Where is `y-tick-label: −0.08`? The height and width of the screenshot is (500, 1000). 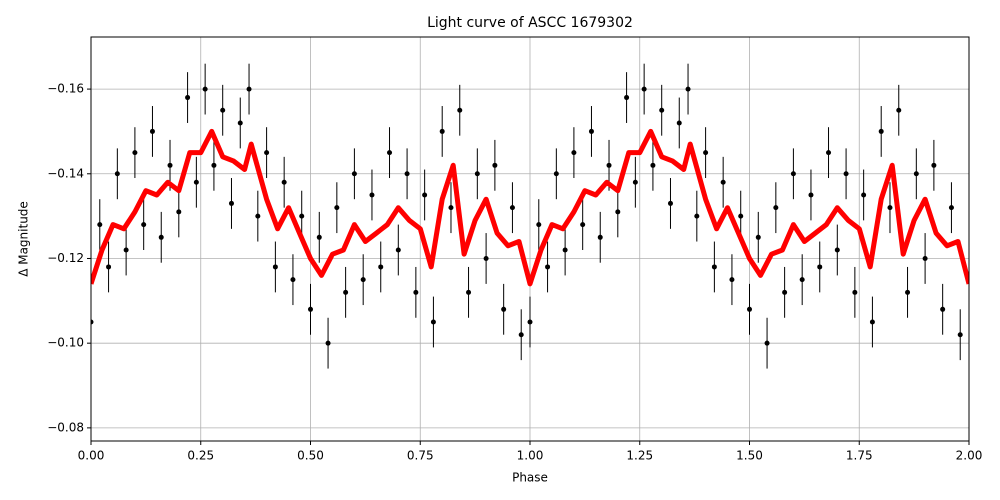
y-tick-label: −0.08 is located at coordinates (65, 427).